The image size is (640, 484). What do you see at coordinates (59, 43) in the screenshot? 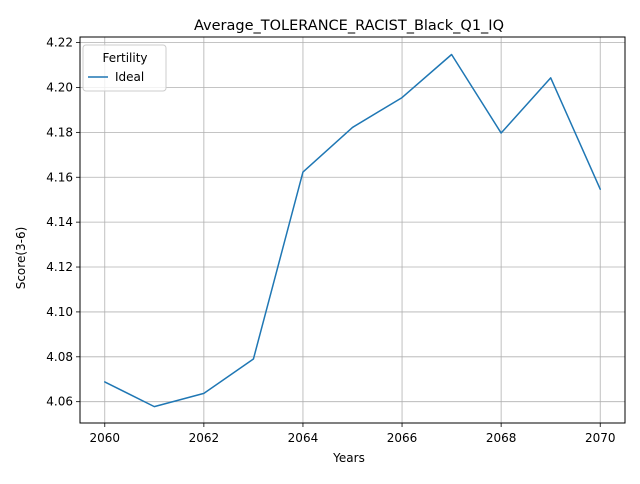
I see `y-tick-label: 4.22` at bounding box center [59, 43].